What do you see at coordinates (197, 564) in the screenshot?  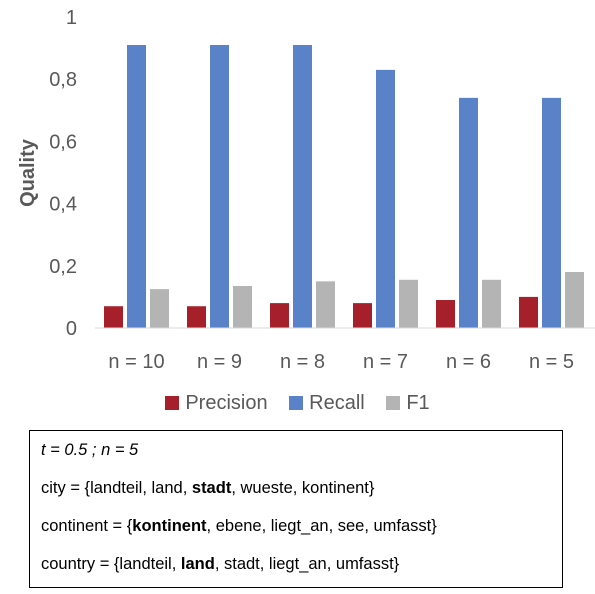 I see `info-country-bold: land` at bounding box center [197, 564].